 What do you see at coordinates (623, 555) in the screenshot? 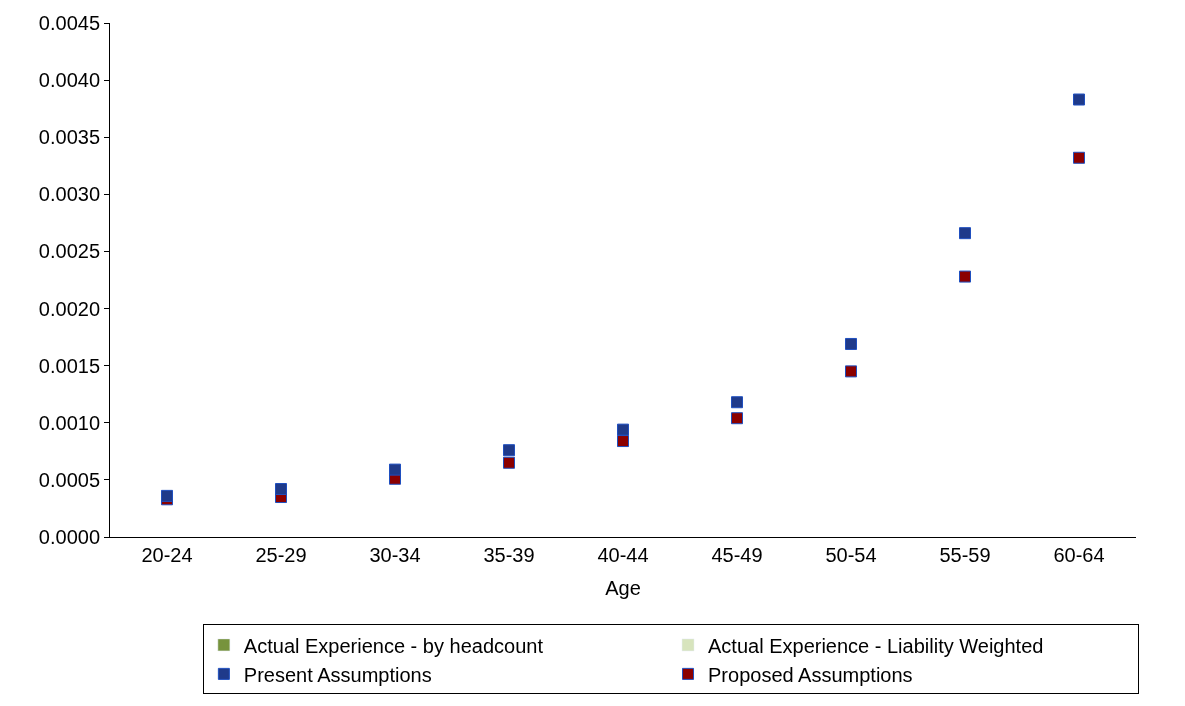
I see `x-tick-label: 40-44` at bounding box center [623, 555].